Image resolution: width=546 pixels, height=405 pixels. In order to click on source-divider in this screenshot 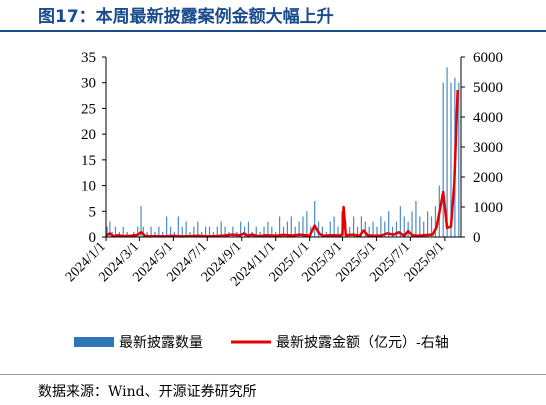, I will do `click(273, 374)`.